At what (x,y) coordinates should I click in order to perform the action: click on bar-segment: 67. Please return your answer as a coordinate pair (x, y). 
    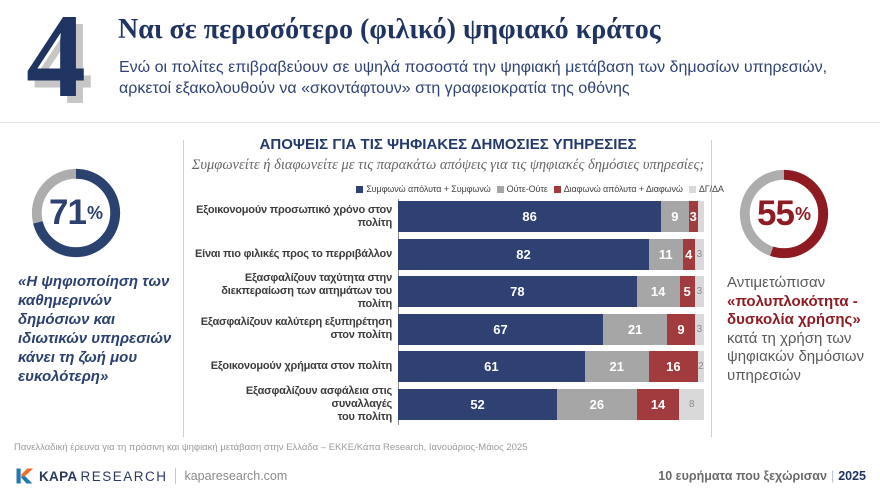
    Looking at the image, I should click on (501, 329).